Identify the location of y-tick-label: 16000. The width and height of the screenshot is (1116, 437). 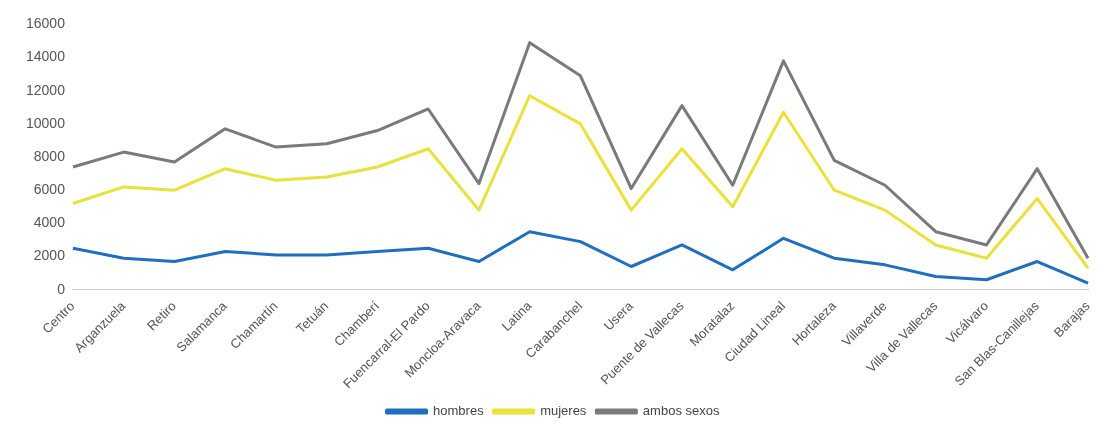
(45, 23).